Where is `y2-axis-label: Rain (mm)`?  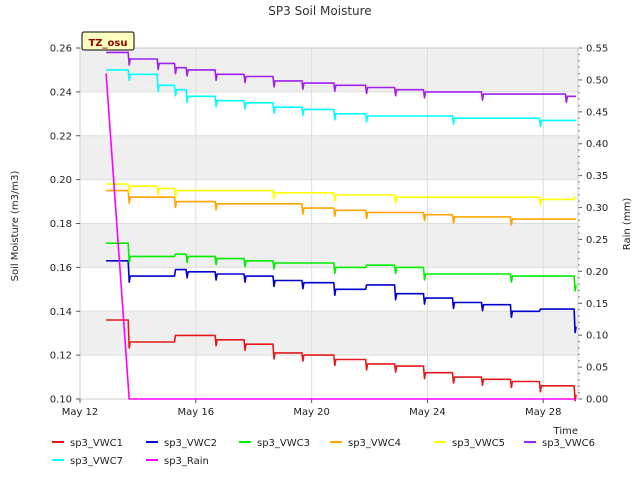
y2-axis-label: Rain (mm) is located at coordinates (627, 224).